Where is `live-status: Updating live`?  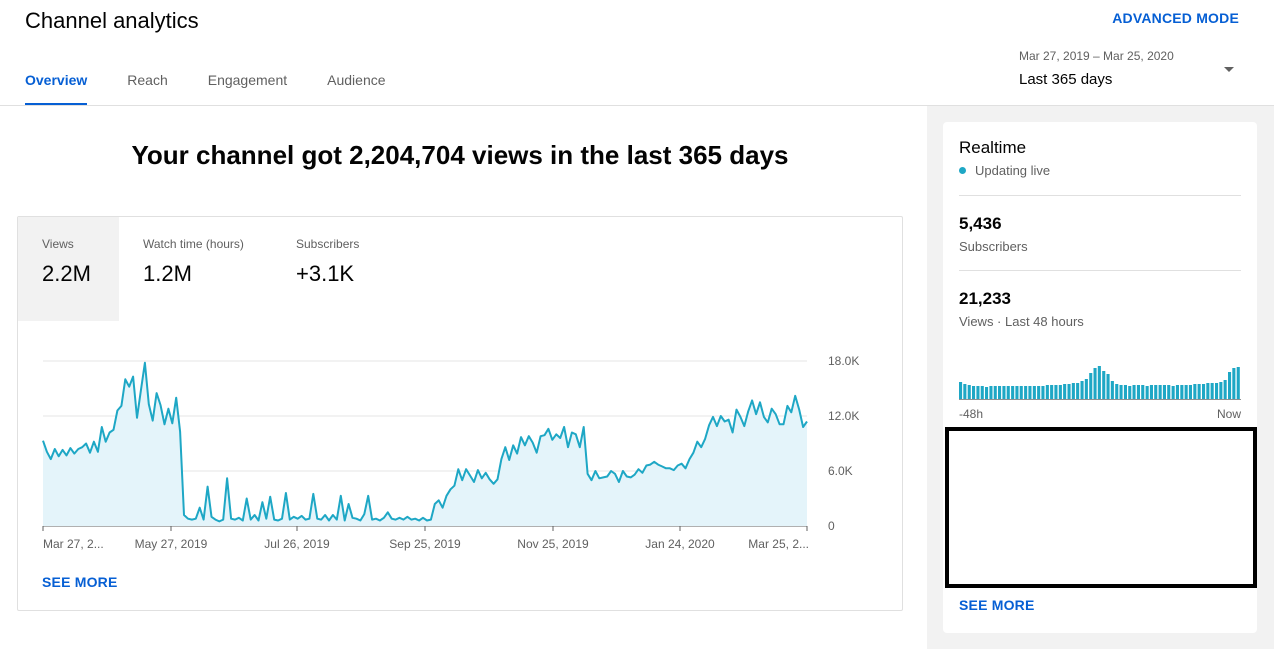 live-status: Updating live is located at coordinates (1004, 170).